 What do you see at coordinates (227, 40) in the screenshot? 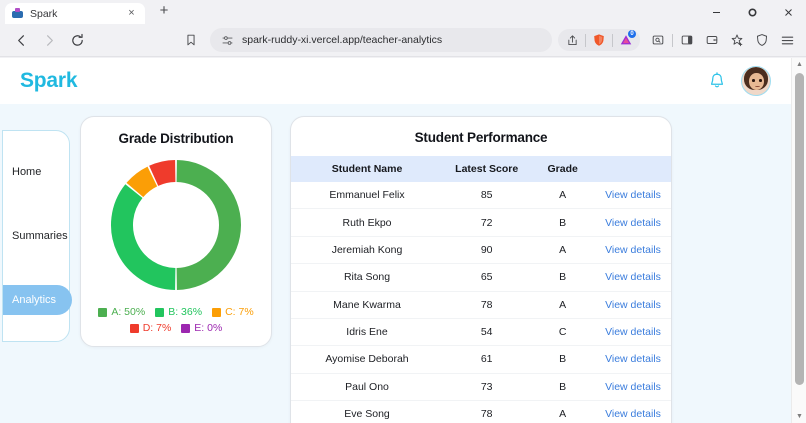
I see `site-settings-icon` at bounding box center [227, 40].